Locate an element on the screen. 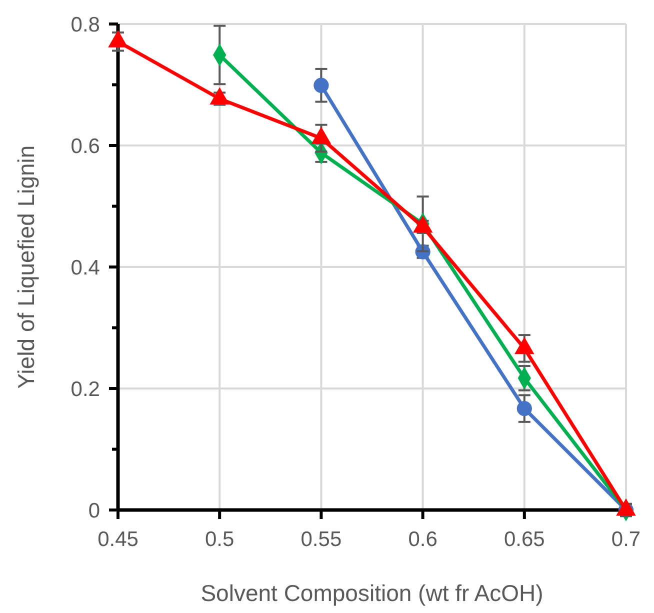 This screenshot has height=613, width=654. y-axis-title: Yield of Liquefied Lignin is located at coordinates (26, 267).